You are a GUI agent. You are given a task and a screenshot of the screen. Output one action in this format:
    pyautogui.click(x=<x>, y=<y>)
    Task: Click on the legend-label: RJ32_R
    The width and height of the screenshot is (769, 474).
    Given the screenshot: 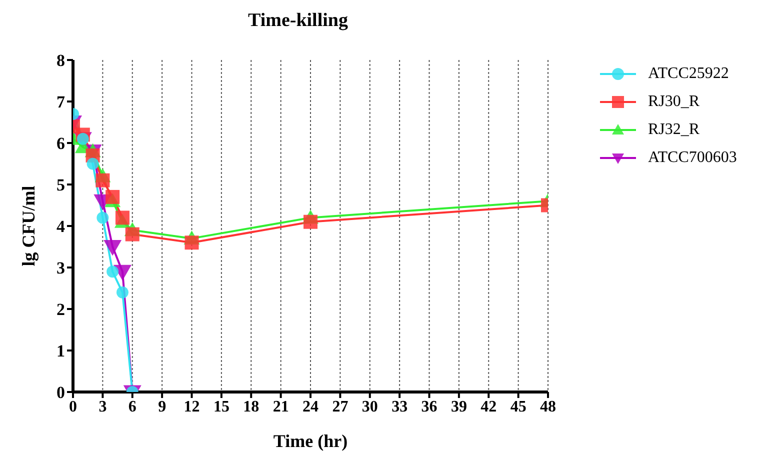 What is the action you would take?
    pyautogui.click(x=674, y=130)
    